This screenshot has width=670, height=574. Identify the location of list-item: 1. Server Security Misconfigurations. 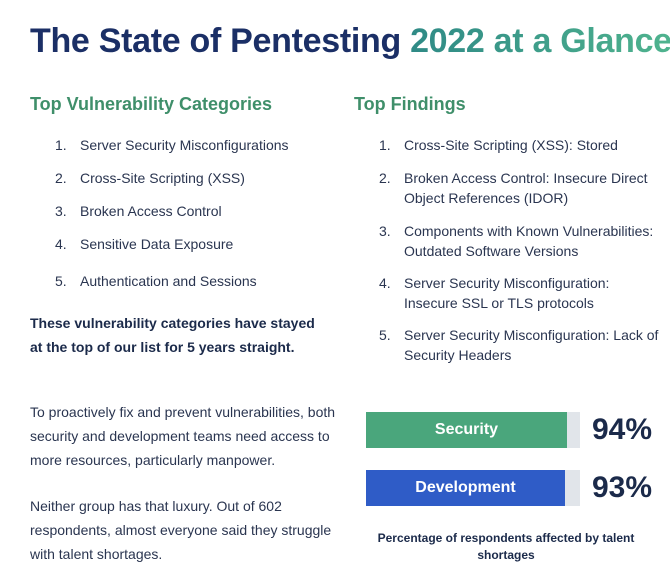
(180, 151).